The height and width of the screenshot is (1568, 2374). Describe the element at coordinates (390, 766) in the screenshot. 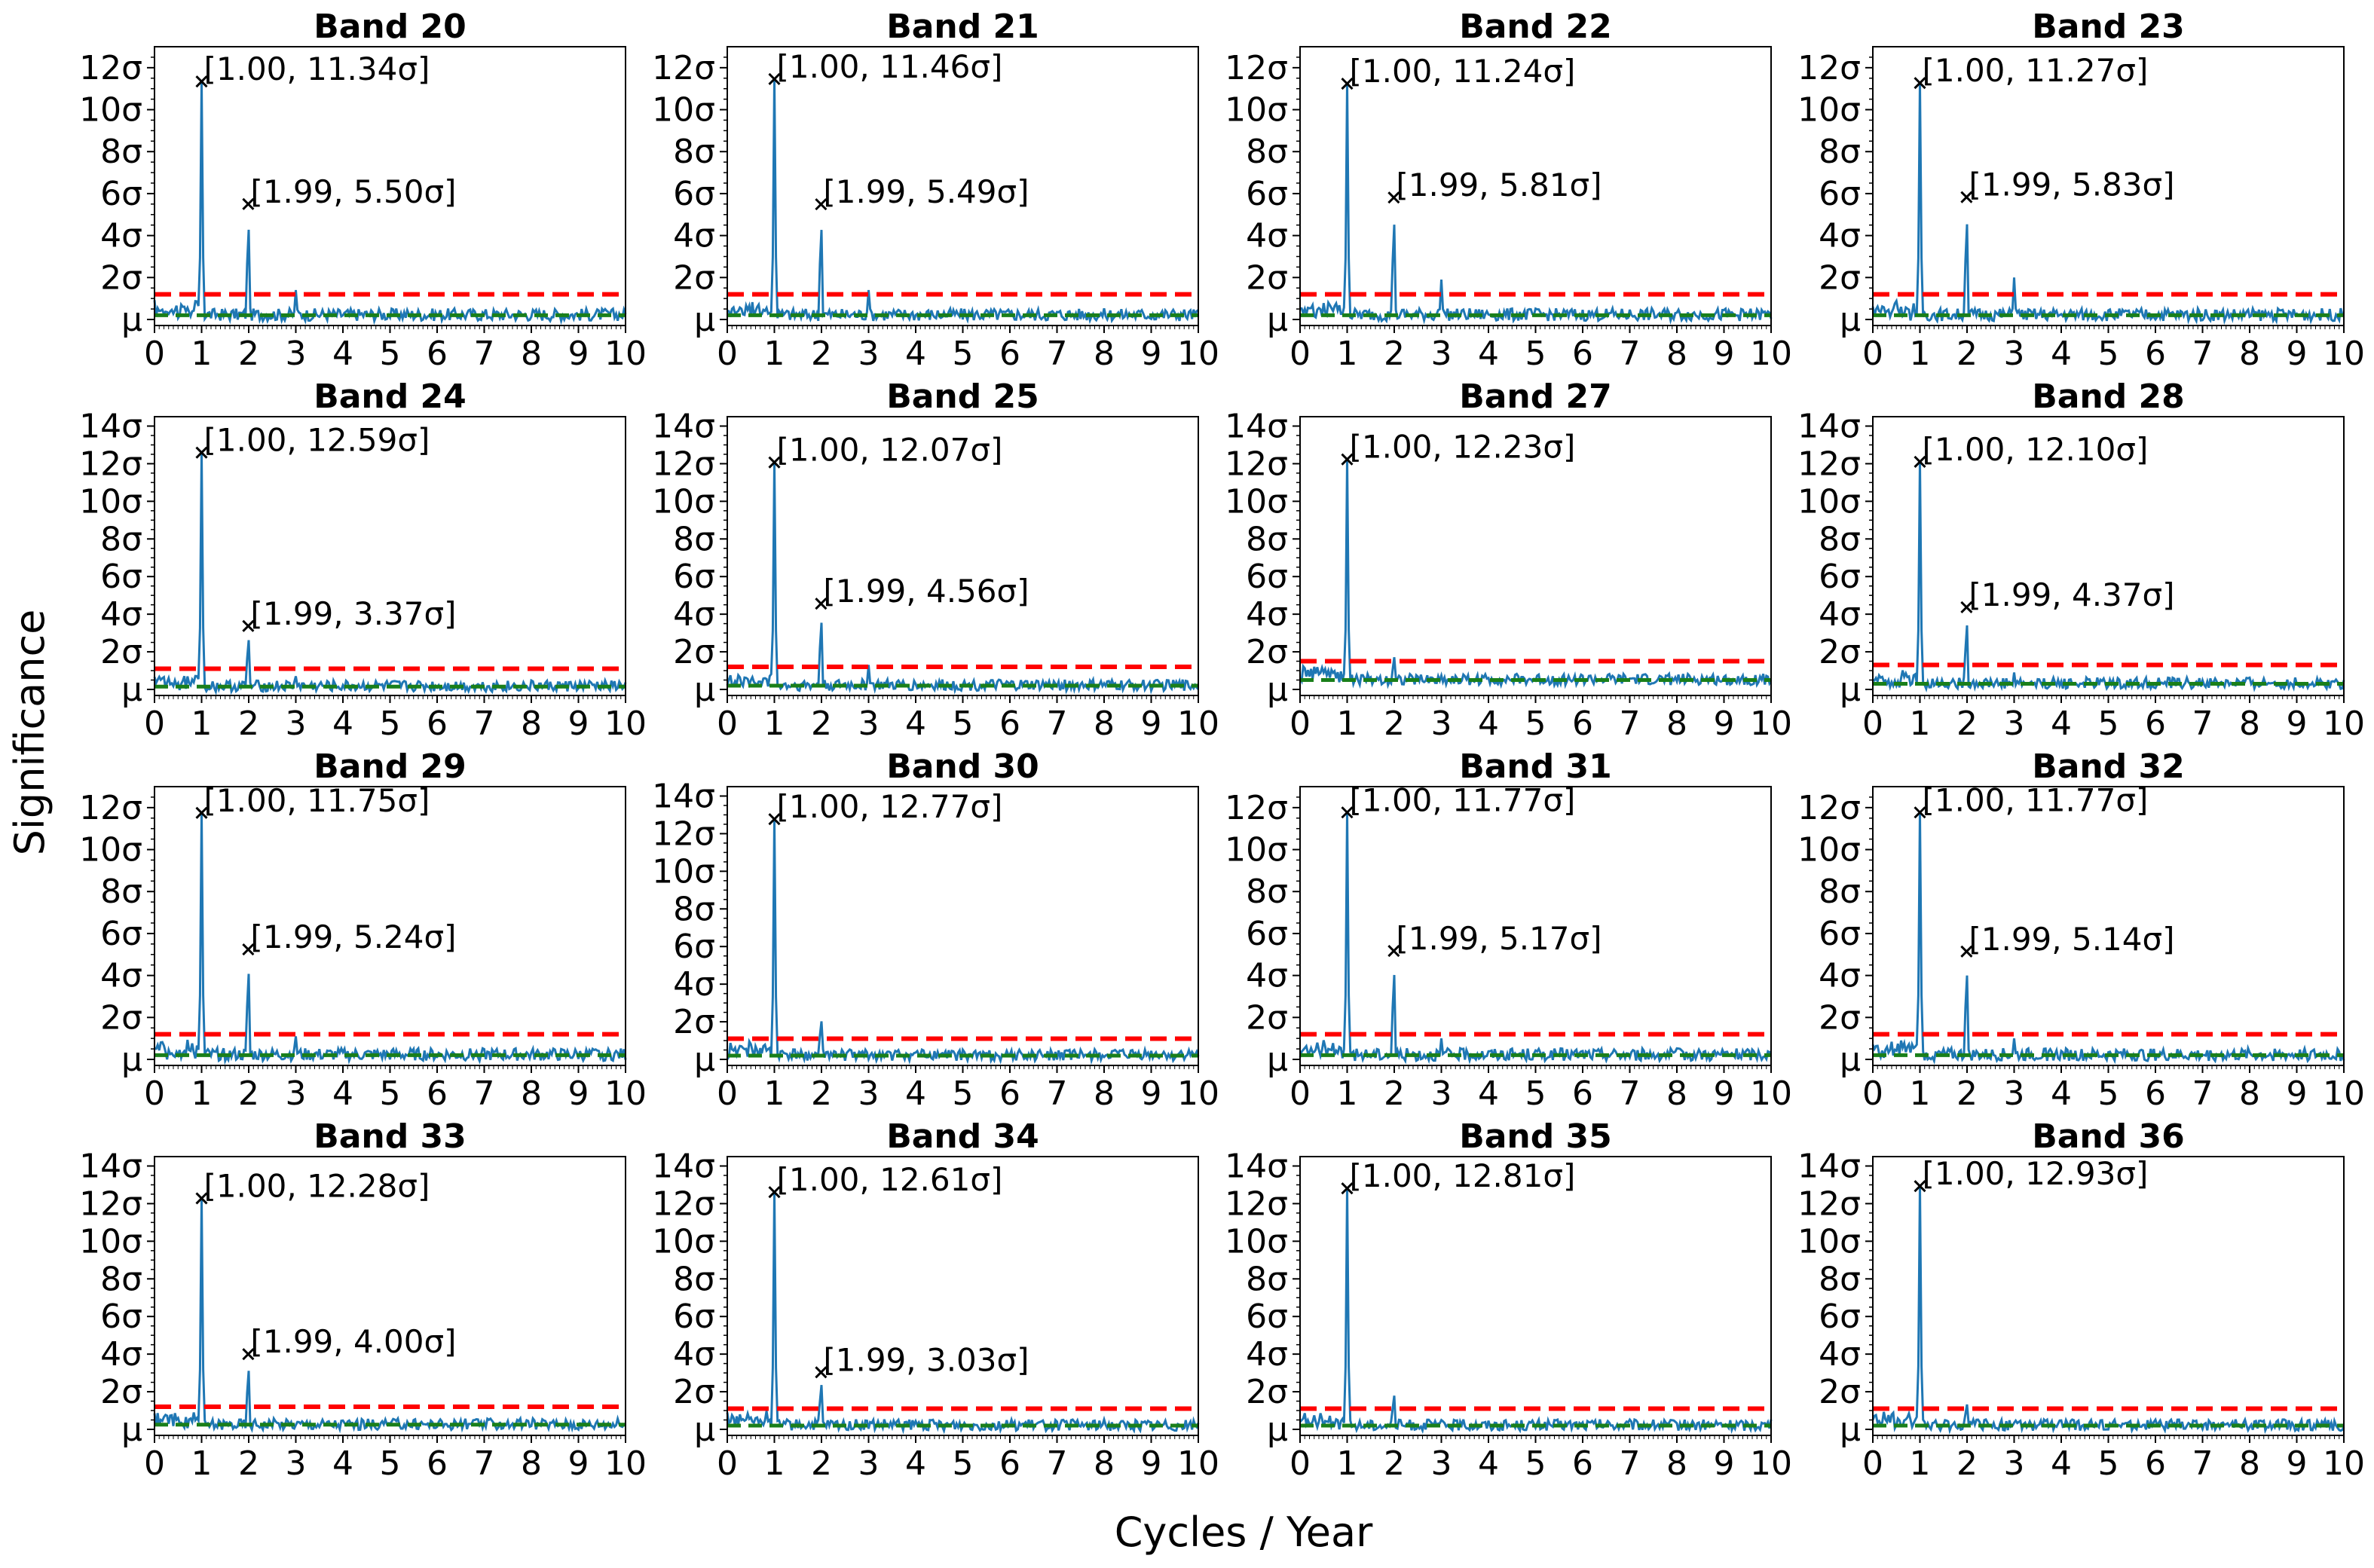

I see `subplot-title: Band 29` at that location.